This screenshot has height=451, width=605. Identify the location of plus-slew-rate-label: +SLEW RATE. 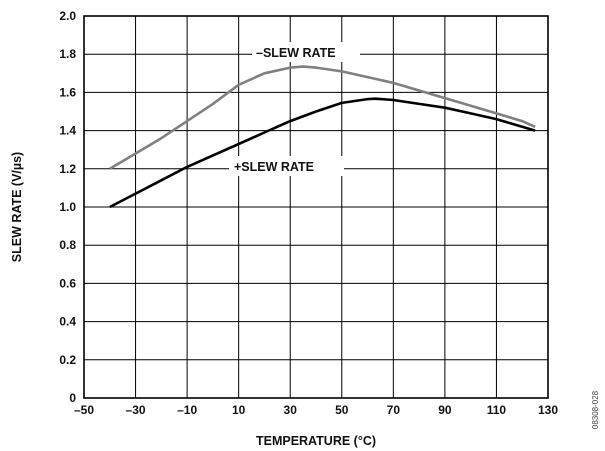
(274, 167).